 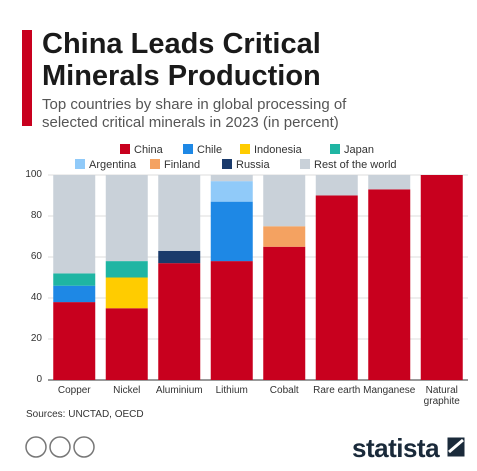 What do you see at coordinates (127, 390) in the screenshot?
I see `x-tick-label: Nickel` at bounding box center [127, 390].